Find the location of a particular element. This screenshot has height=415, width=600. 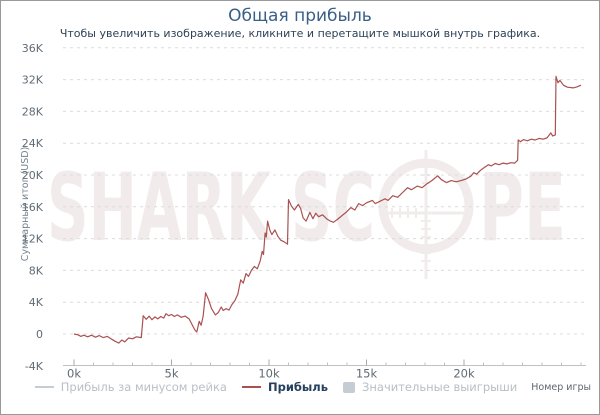

x-tick-label: 20k is located at coordinates (464, 374).